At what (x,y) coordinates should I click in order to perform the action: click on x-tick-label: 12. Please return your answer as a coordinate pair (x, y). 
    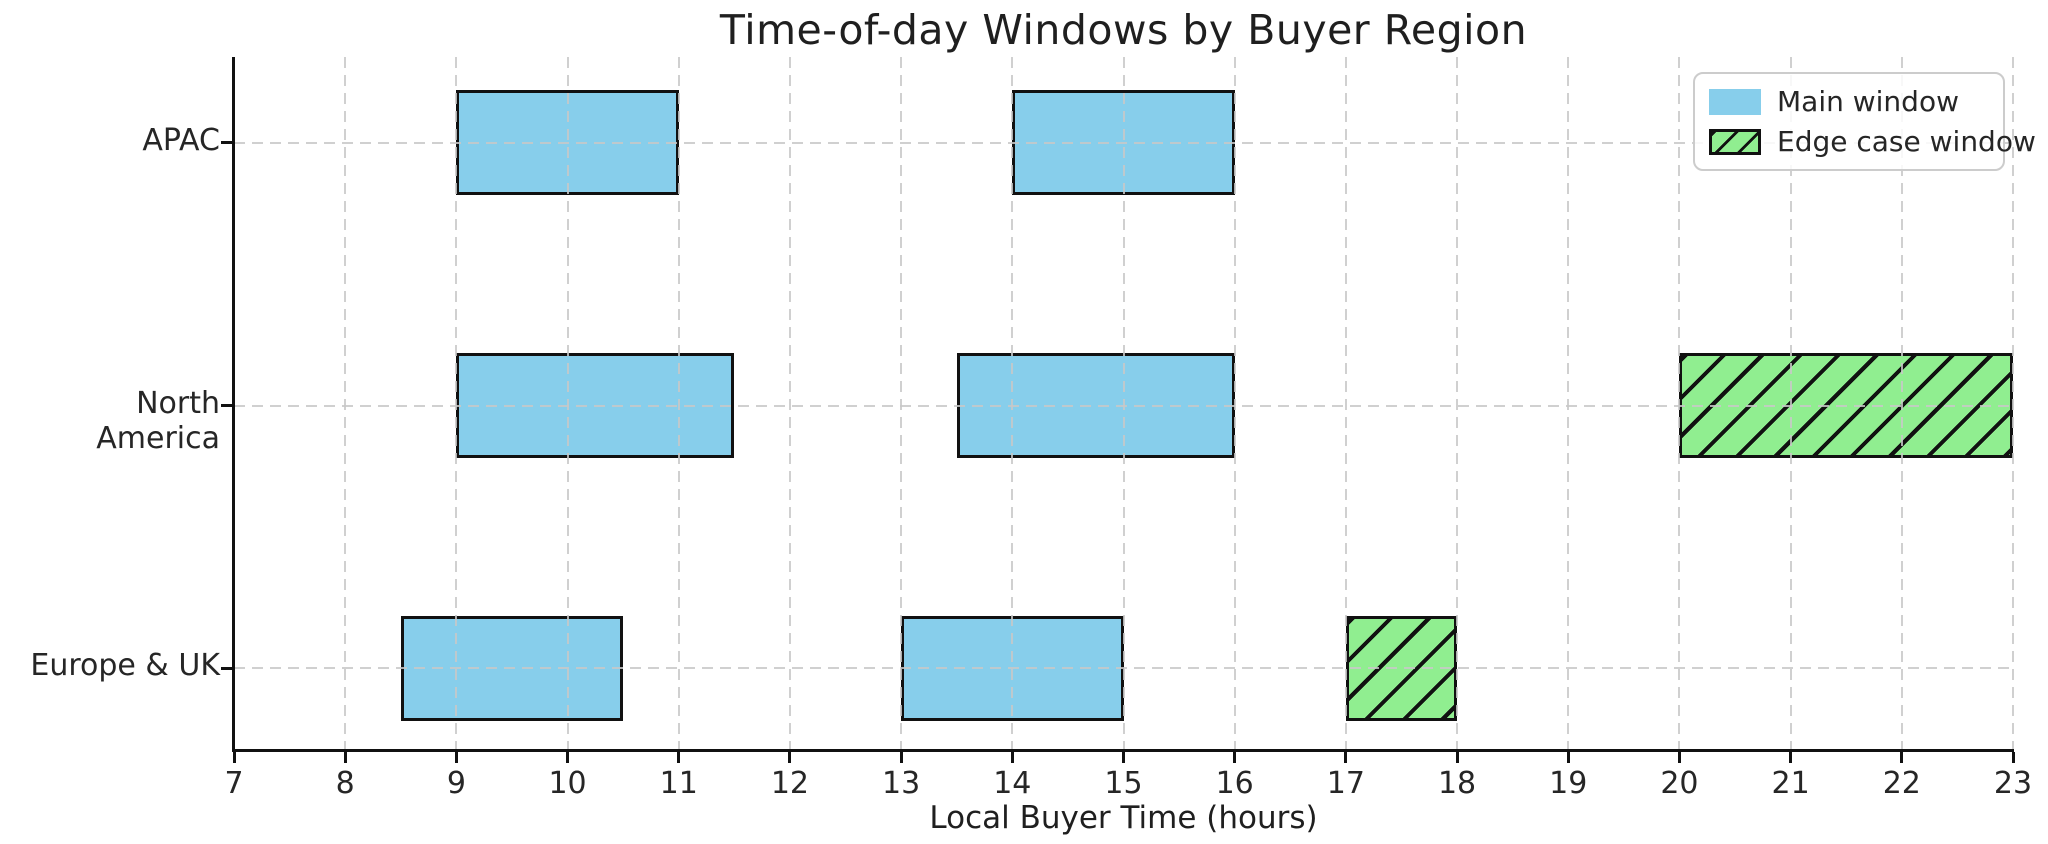
    Looking at the image, I should click on (790, 783).